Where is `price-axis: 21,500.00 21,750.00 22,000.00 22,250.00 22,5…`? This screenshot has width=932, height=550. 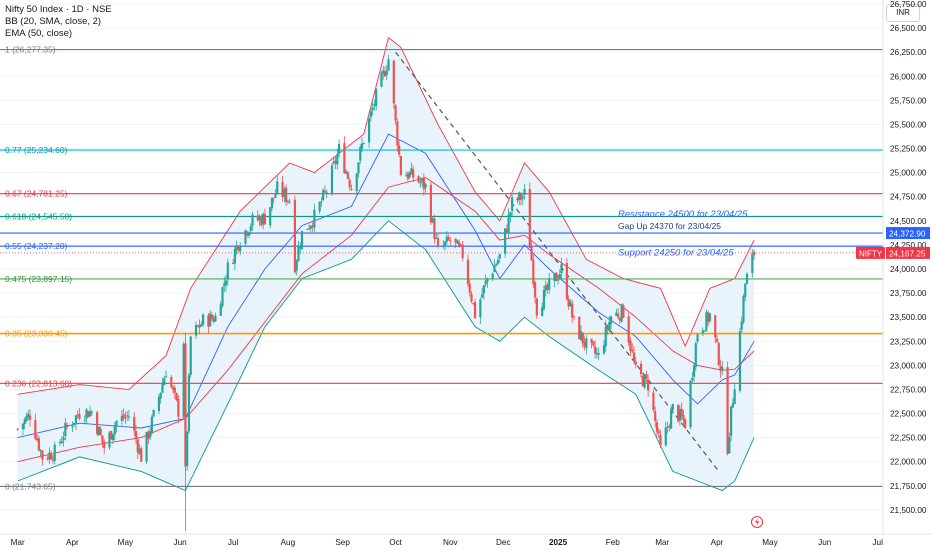
price-axis: 21,500.00 21,750.00 22,000.00 22,250.00 22,5… is located at coordinates (893, 267).